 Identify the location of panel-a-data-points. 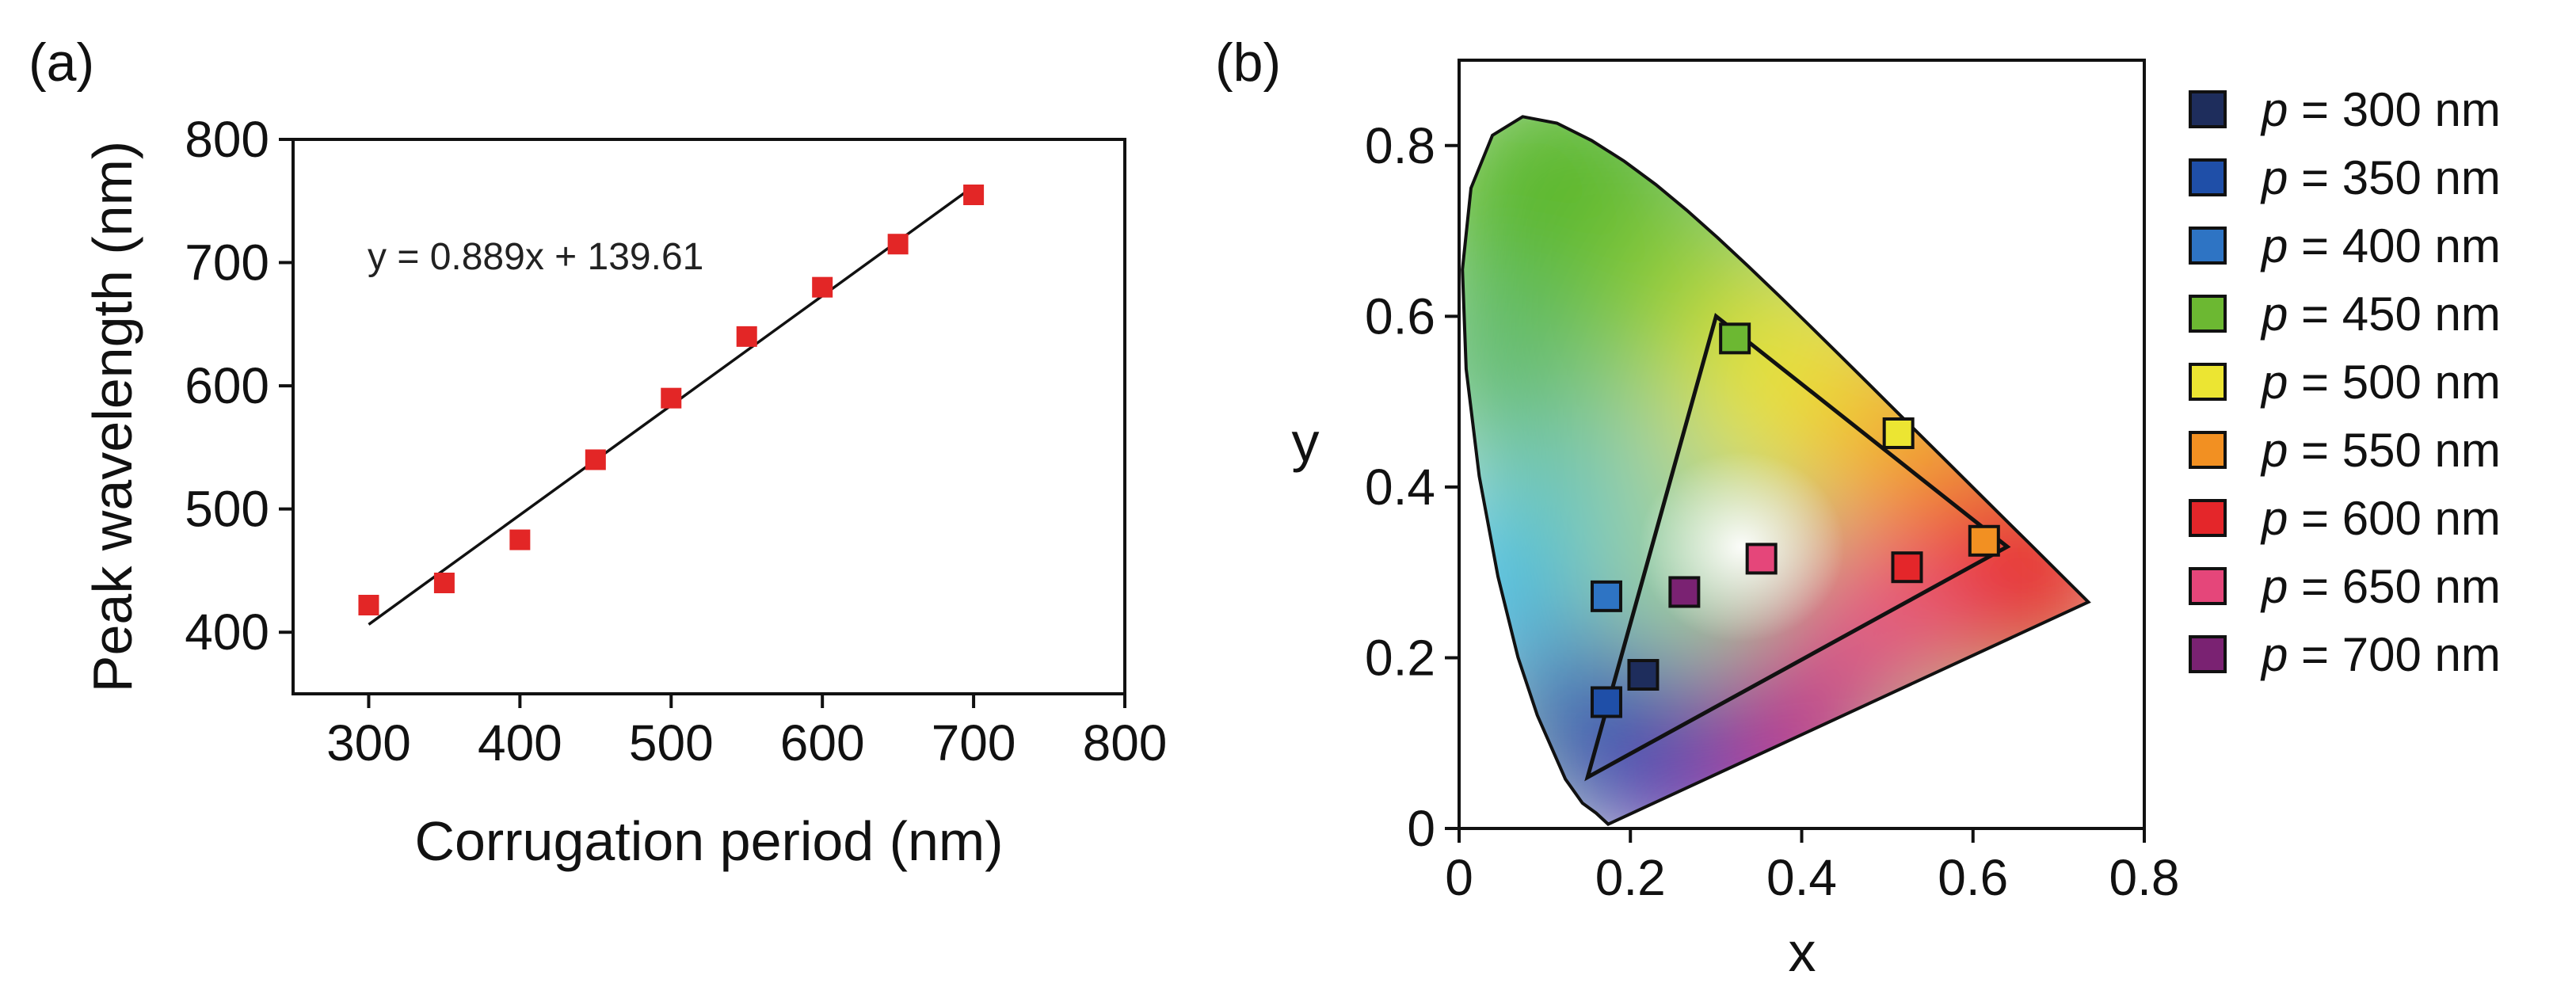
(671, 400).